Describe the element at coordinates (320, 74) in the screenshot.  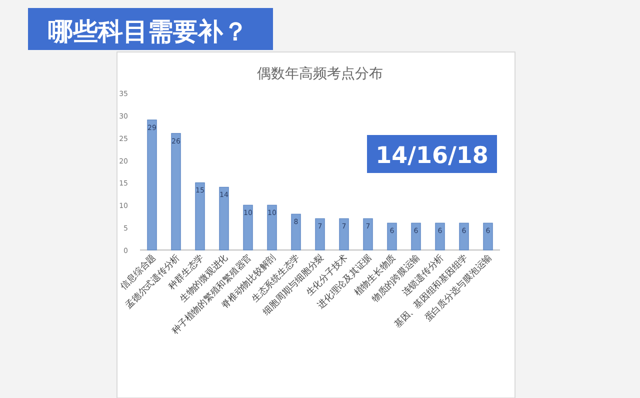
I see `chart-subtitle: 偶数年高频考点分布` at that location.